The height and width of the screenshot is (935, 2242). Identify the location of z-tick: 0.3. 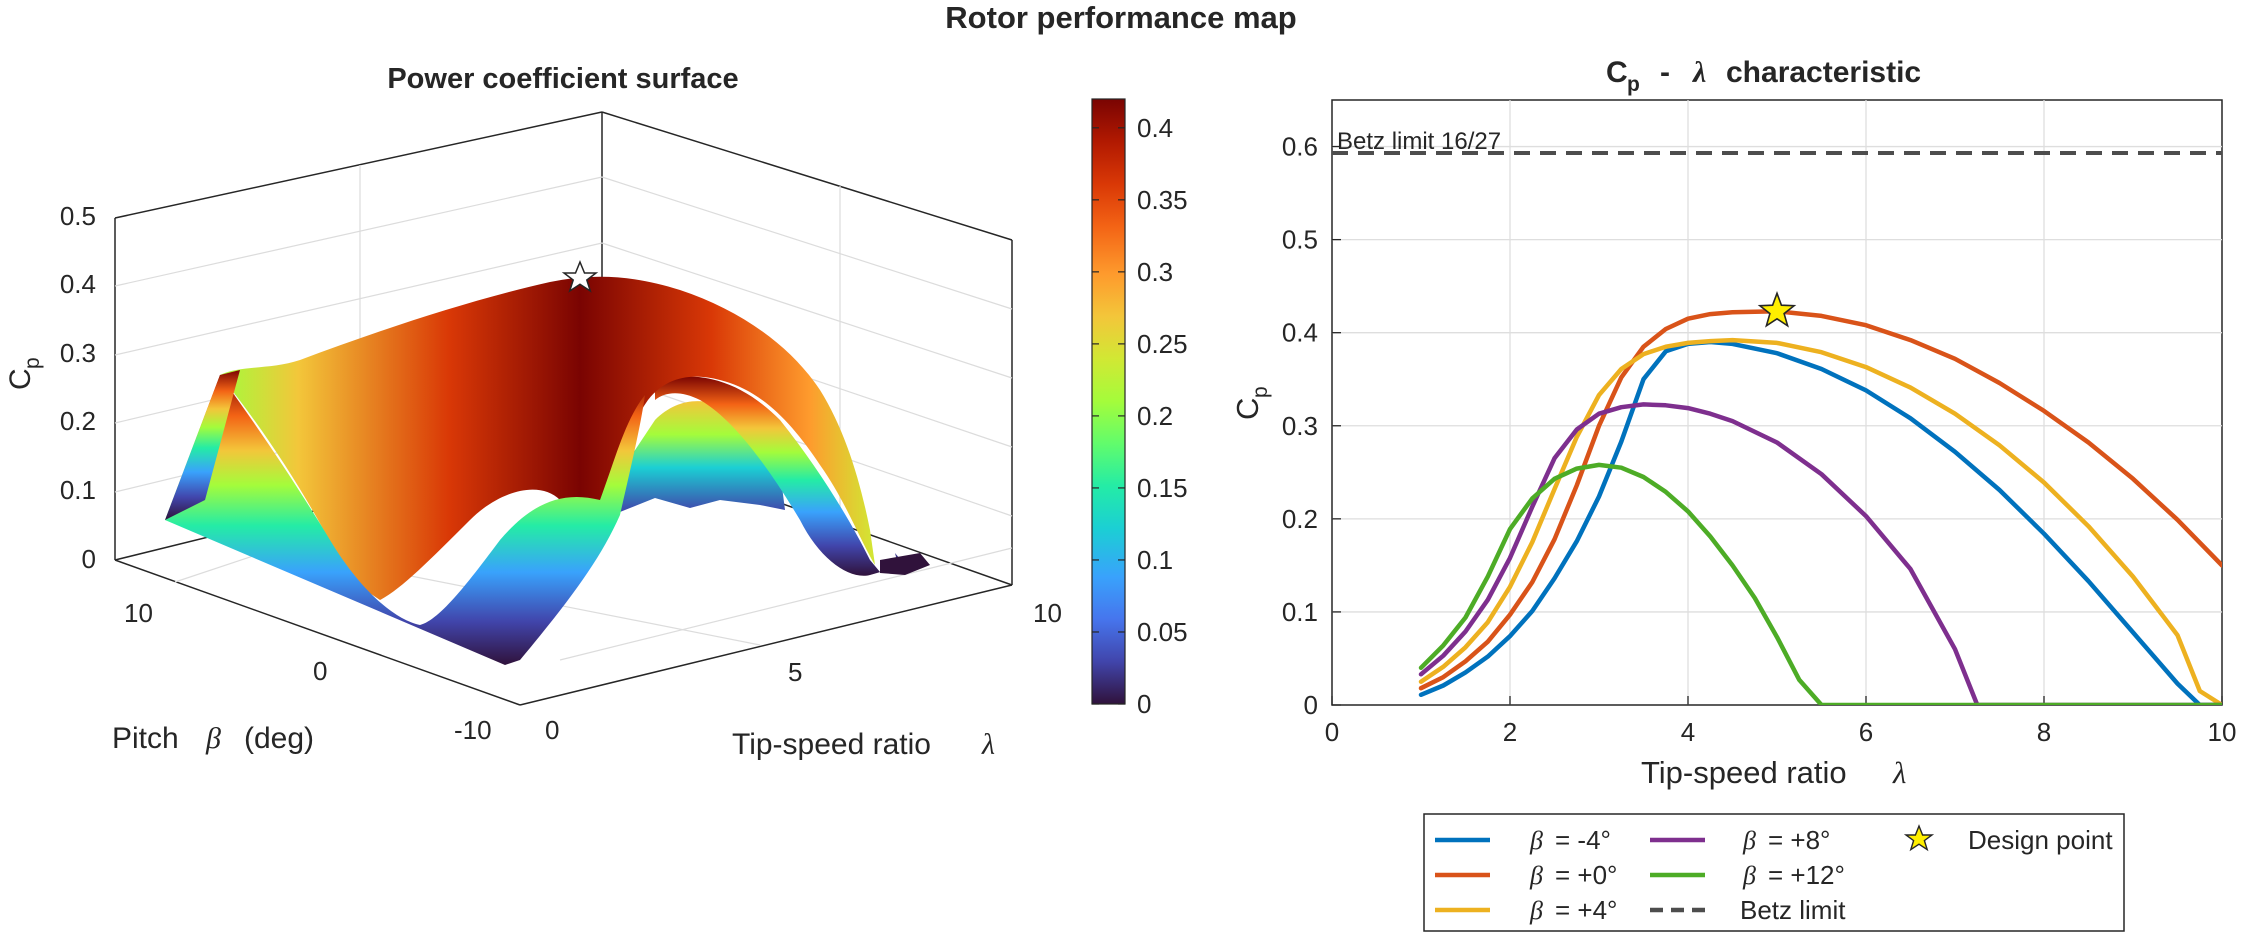
(78, 353).